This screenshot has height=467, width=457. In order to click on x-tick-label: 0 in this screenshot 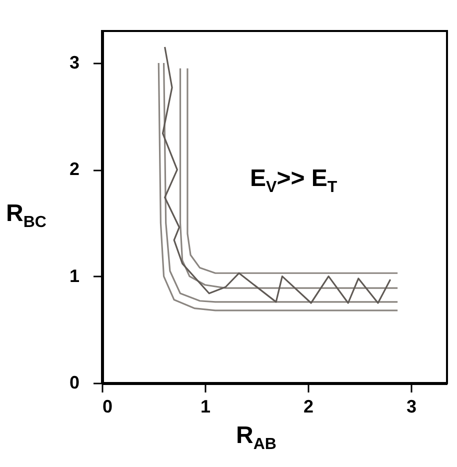, I will do `click(107, 406)`.